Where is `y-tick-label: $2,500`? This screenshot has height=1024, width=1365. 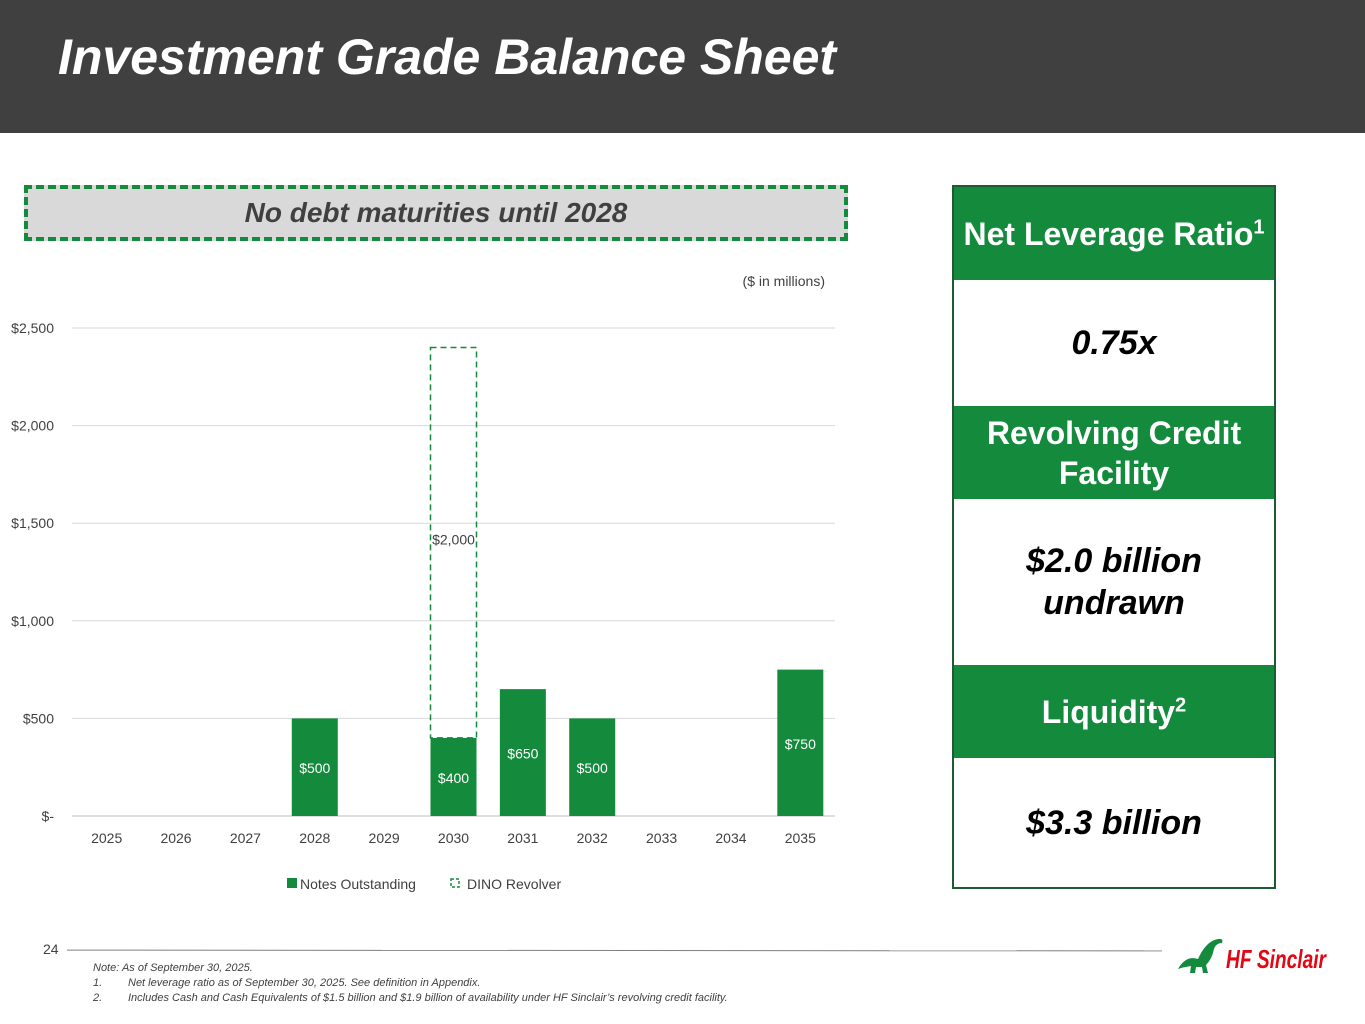 y-tick-label: $2,500 is located at coordinates (32, 328).